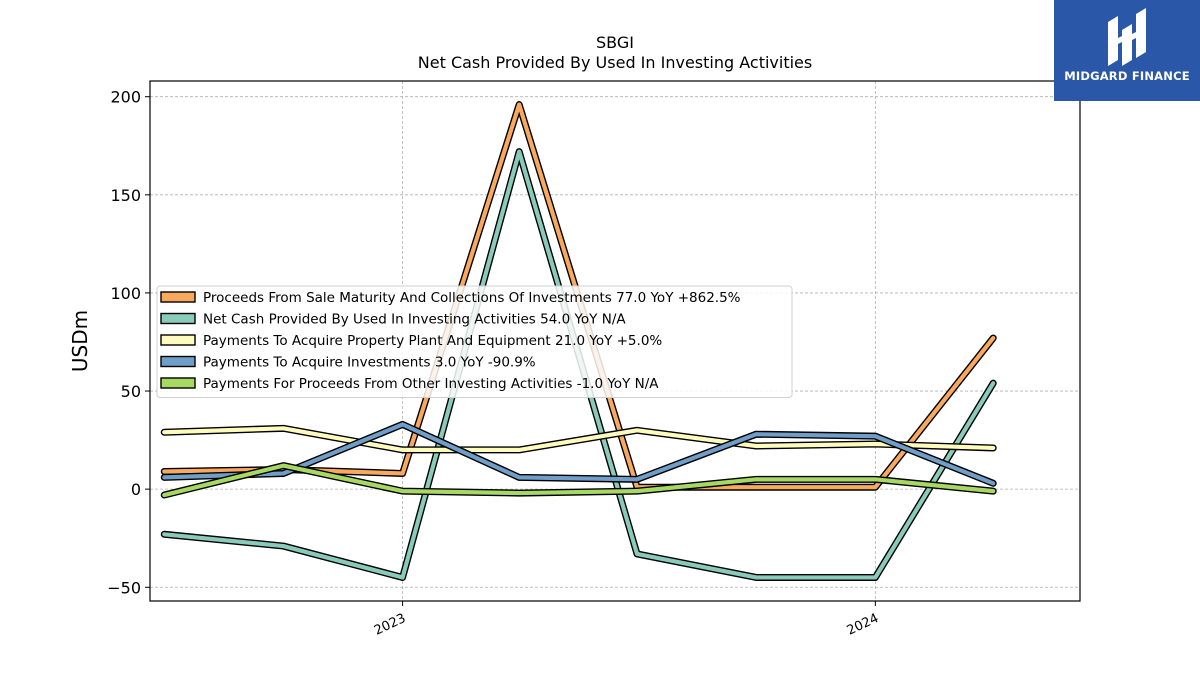  What do you see at coordinates (1127, 37) in the screenshot?
I see `midgard-logo-icon` at bounding box center [1127, 37].